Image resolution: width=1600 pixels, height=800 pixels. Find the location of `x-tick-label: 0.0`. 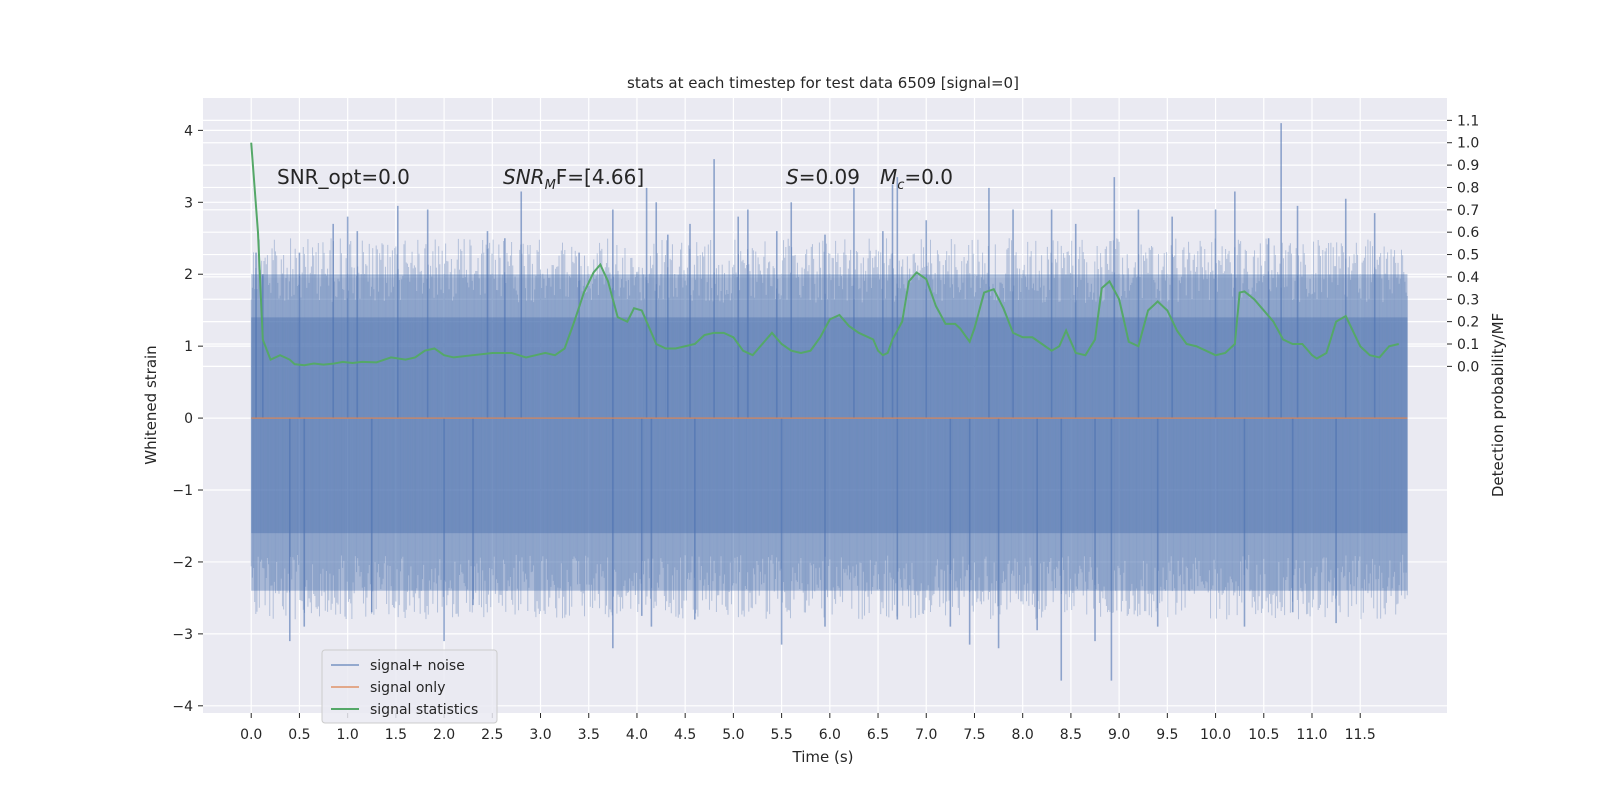

x-tick-label: 0.0 is located at coordinates (251, 735).